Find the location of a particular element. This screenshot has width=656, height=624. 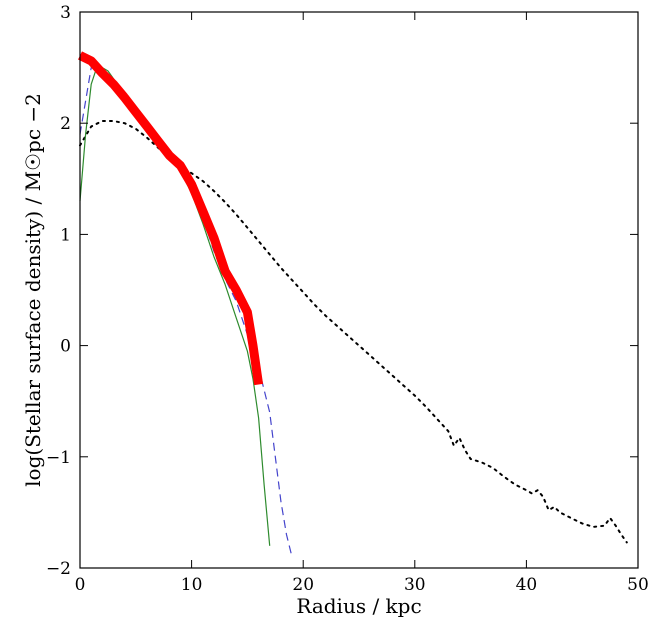

y-tick-label: 3 is located at coordinates (65, 13).